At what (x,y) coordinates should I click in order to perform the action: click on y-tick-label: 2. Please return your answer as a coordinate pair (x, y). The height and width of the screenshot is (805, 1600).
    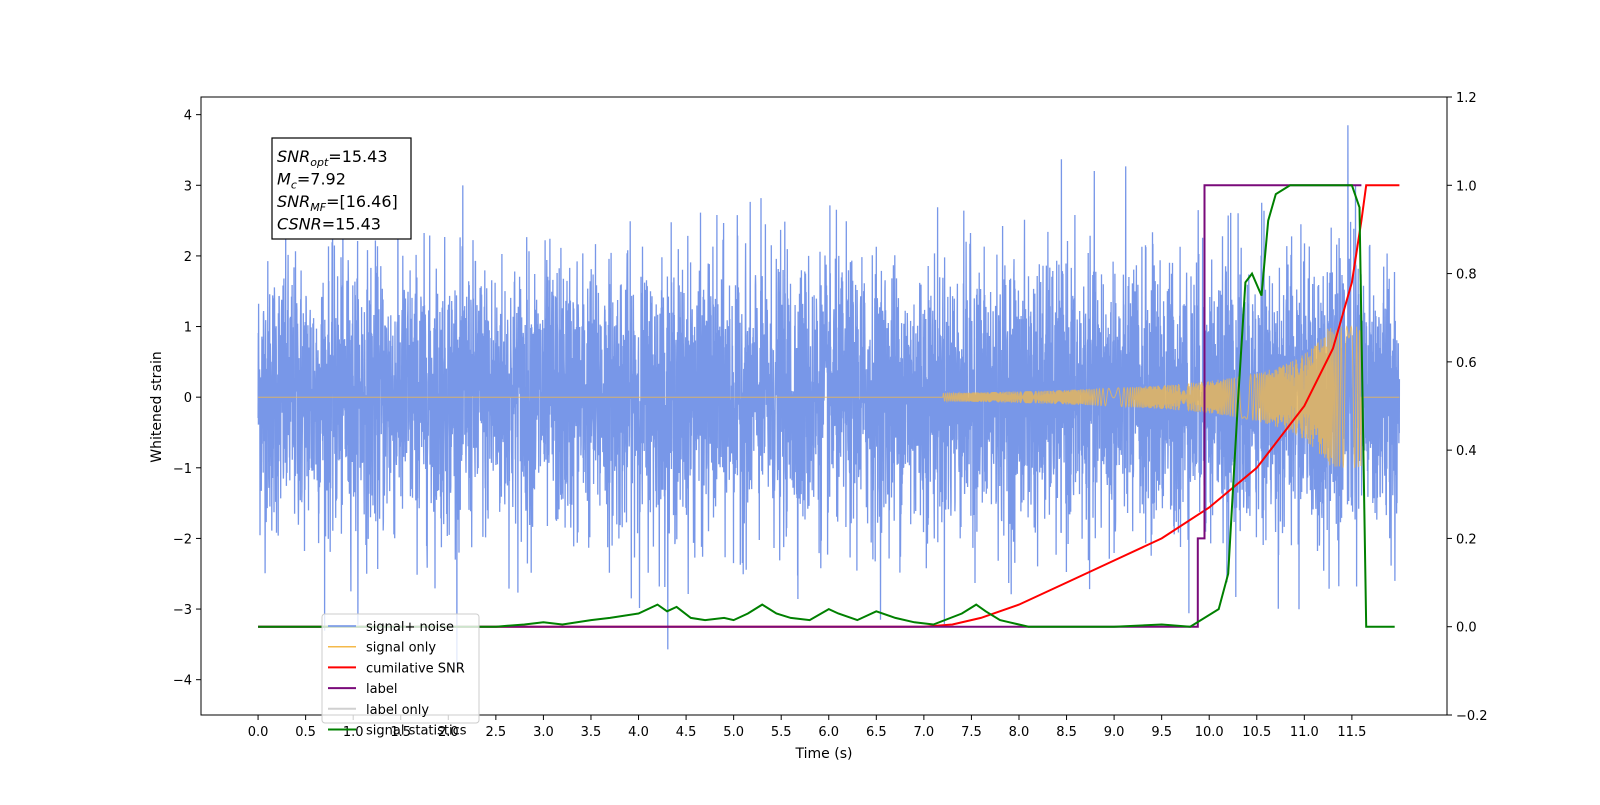
    Looking at the image, I should click on (188, 257).